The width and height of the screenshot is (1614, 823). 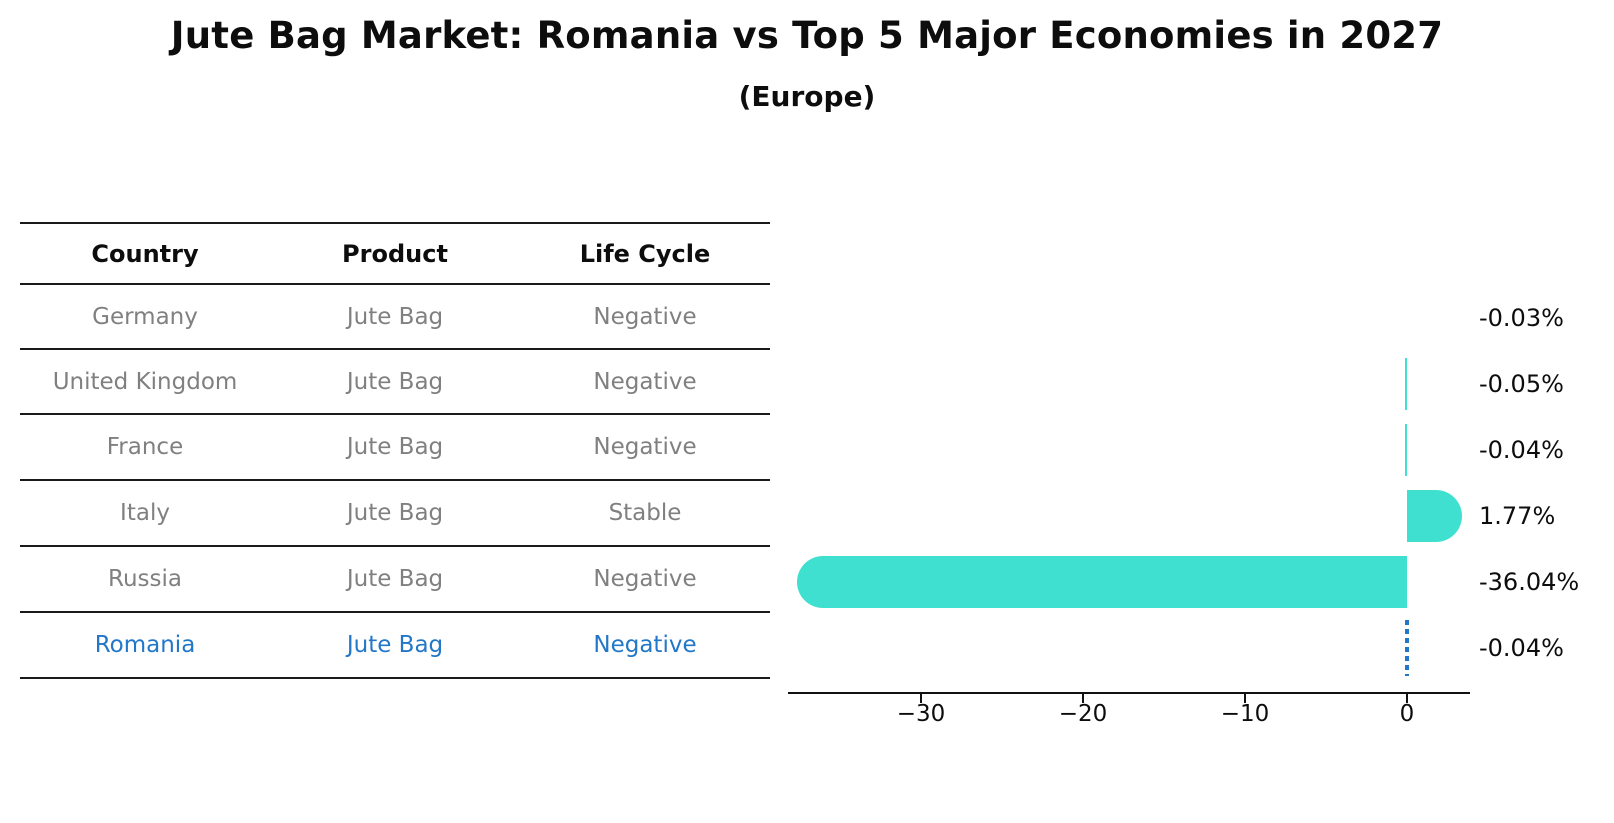 I want to click on table-row-france: France Jute Bag Negative, so click(x=395, y=448).